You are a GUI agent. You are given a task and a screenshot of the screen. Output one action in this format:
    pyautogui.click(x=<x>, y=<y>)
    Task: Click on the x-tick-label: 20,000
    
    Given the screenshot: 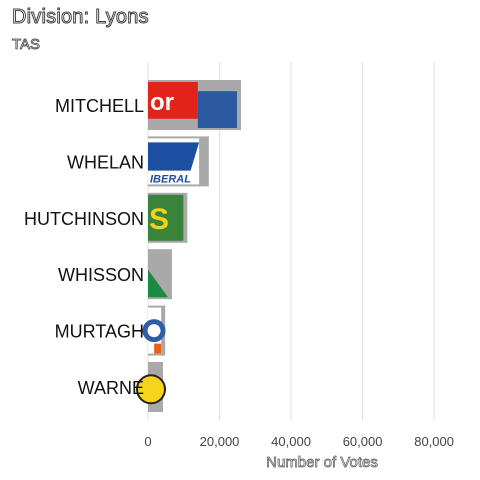 What is the action you would take?
    pyautogui.click(x=220, y=441)
    